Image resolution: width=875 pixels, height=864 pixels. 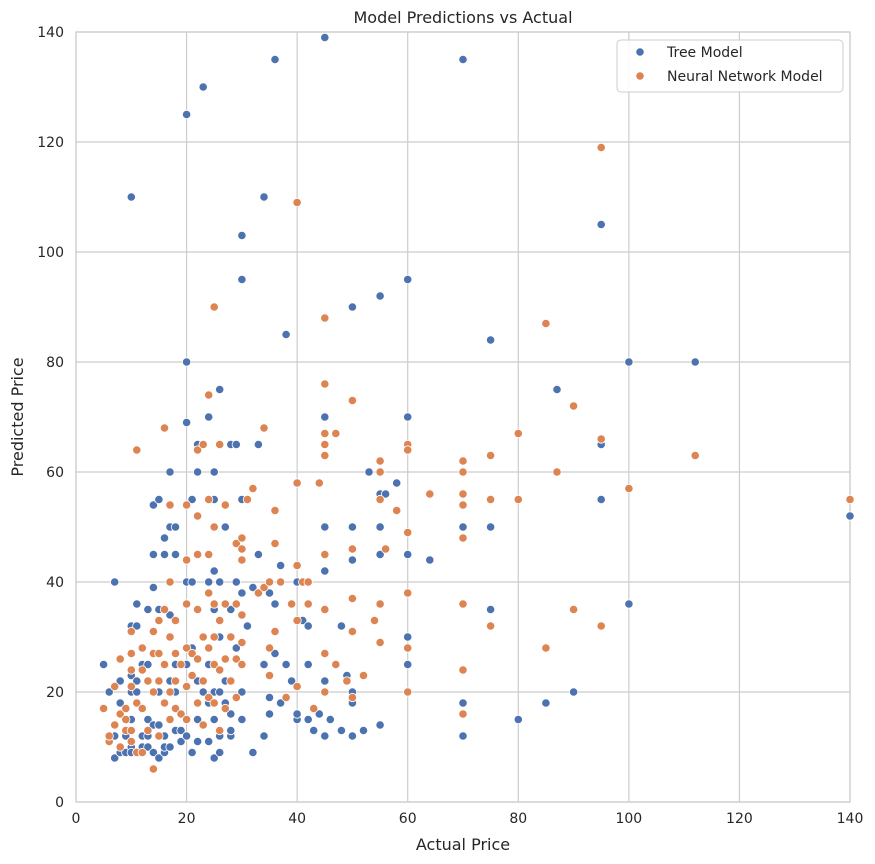 What do you see at coordinates (50, 143) in the screenshot?
I see `y-tick-label: 120` at bounding box center [50, 143].